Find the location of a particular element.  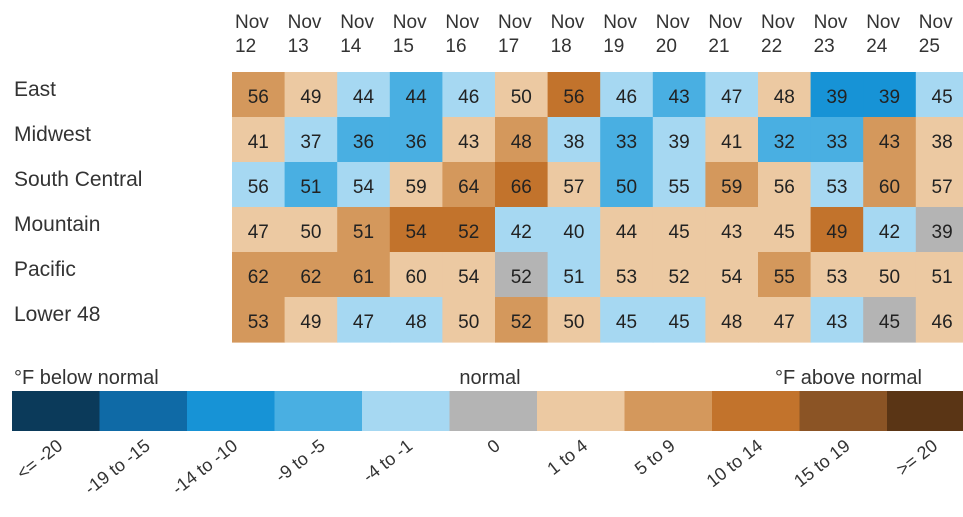

cell-value: 38 is located at coordinates (942, 142).